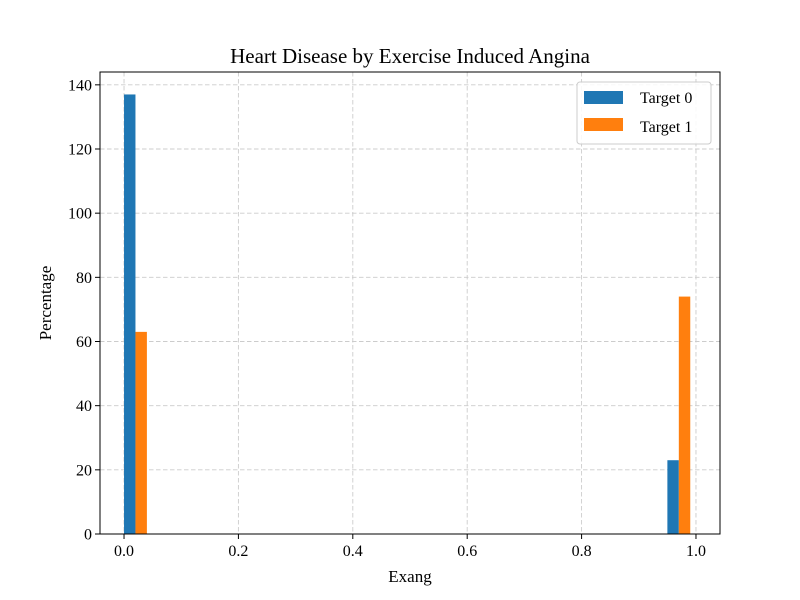 Image resolution: width=800 pixels, height=600 pixels. I want to click on x-tick-label: 1.0, so click(696, 551).